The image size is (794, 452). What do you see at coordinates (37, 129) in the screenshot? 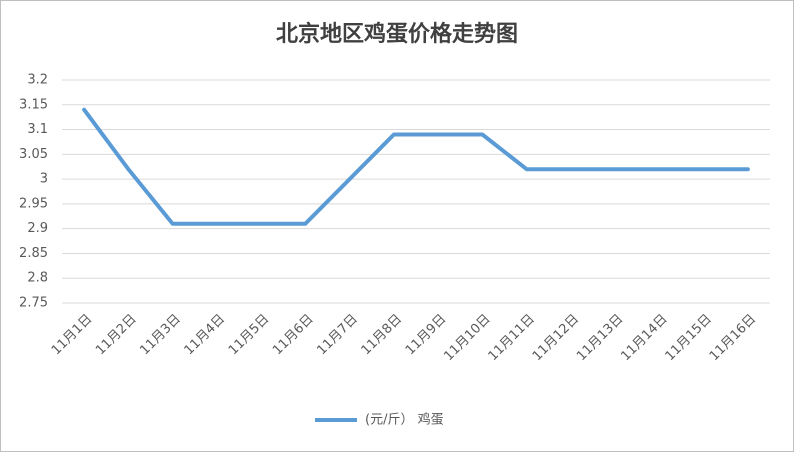
I see `y-tick-label: 3.1` at bounding box center [37, 129].